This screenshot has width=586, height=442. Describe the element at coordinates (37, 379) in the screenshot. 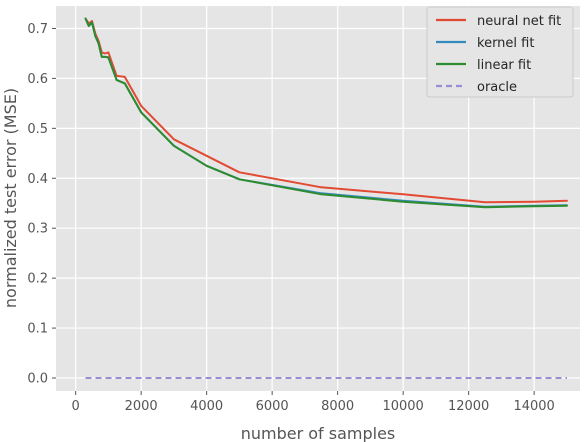

I see `y-tick-label: 0.0` at that location.